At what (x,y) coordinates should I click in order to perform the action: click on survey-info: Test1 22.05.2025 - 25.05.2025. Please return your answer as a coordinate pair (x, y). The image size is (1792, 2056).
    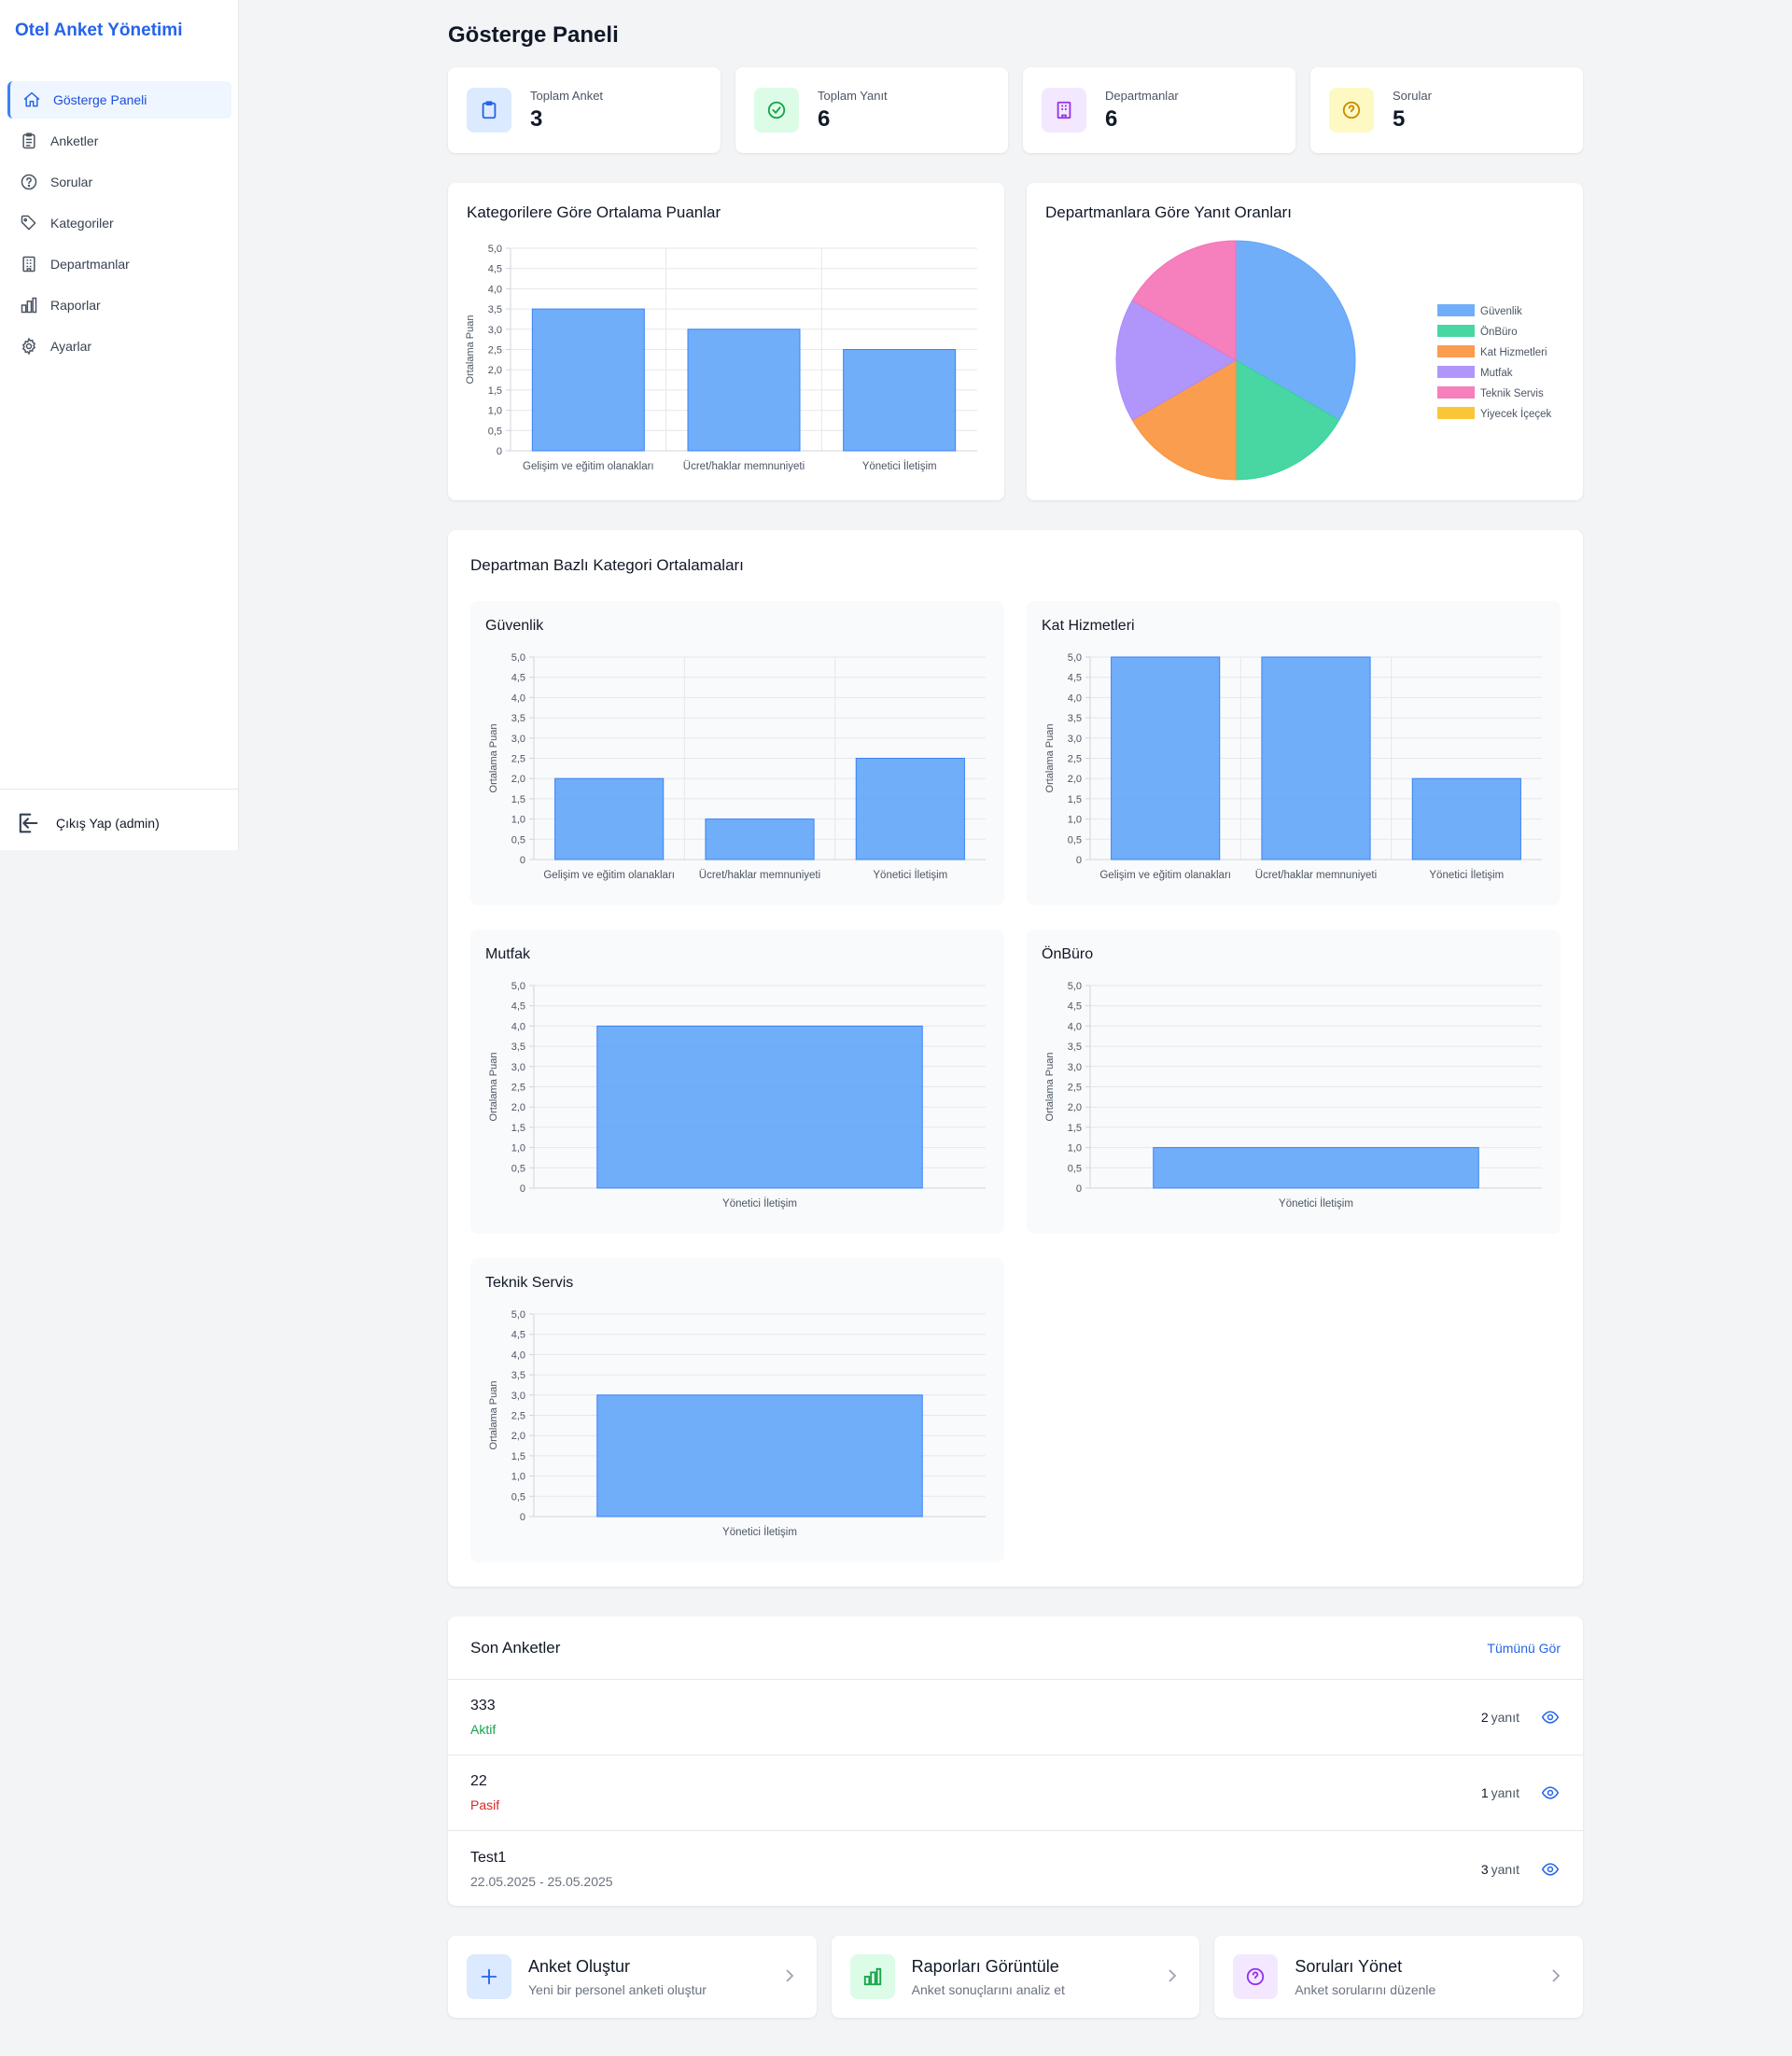
    Looking at the image, I should click on (541, 1869).